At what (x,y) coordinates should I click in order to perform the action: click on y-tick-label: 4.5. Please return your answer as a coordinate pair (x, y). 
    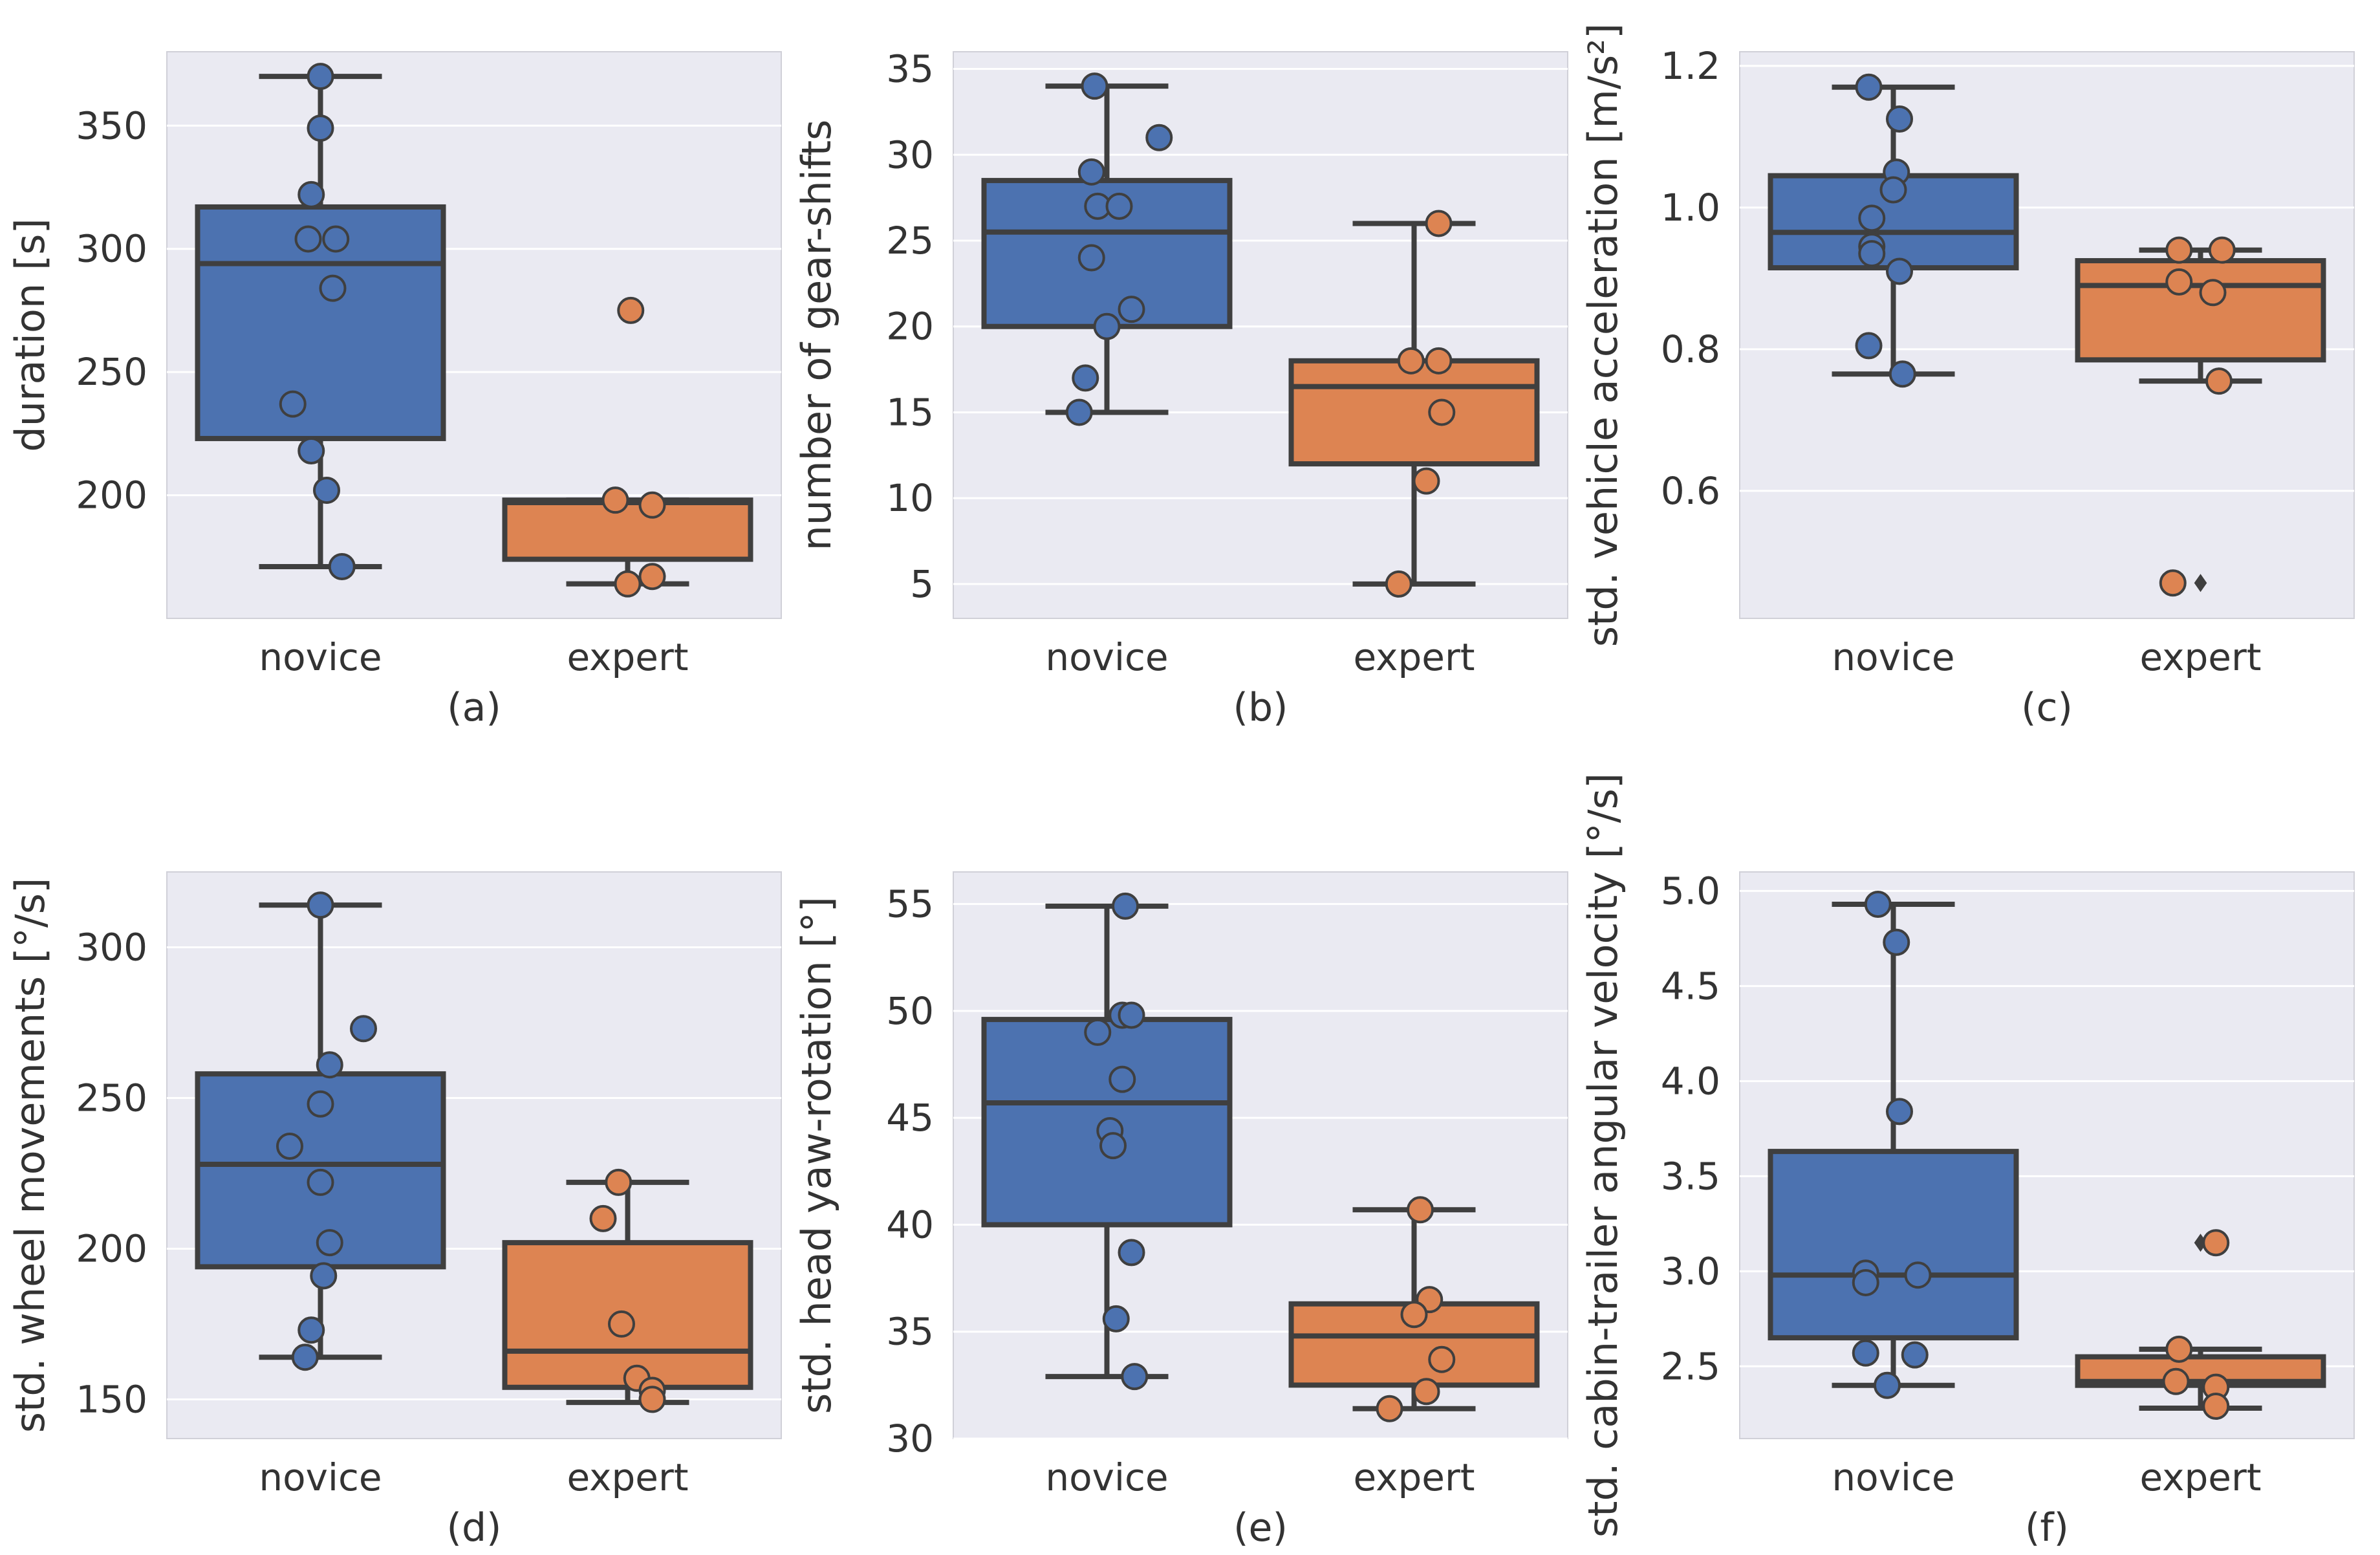
    Looking at the image, I should click on (1690, 986).